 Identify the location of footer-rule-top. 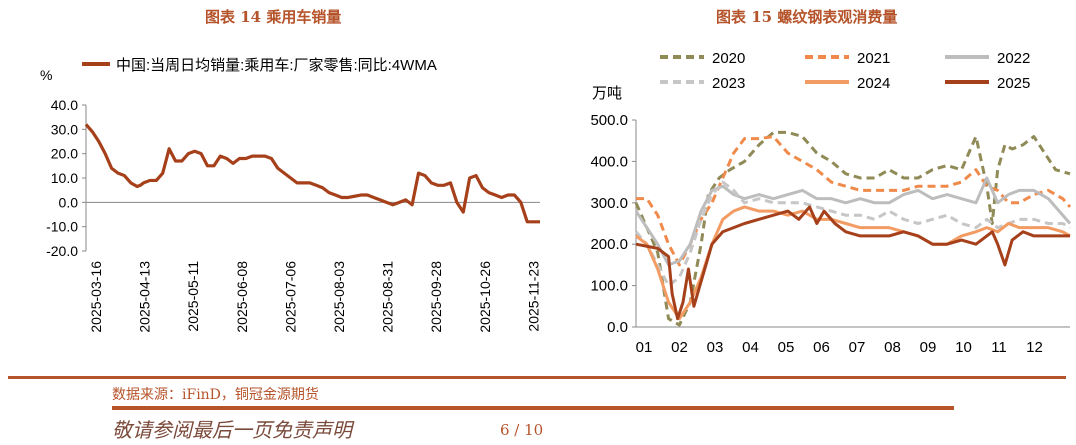
(537, 377).